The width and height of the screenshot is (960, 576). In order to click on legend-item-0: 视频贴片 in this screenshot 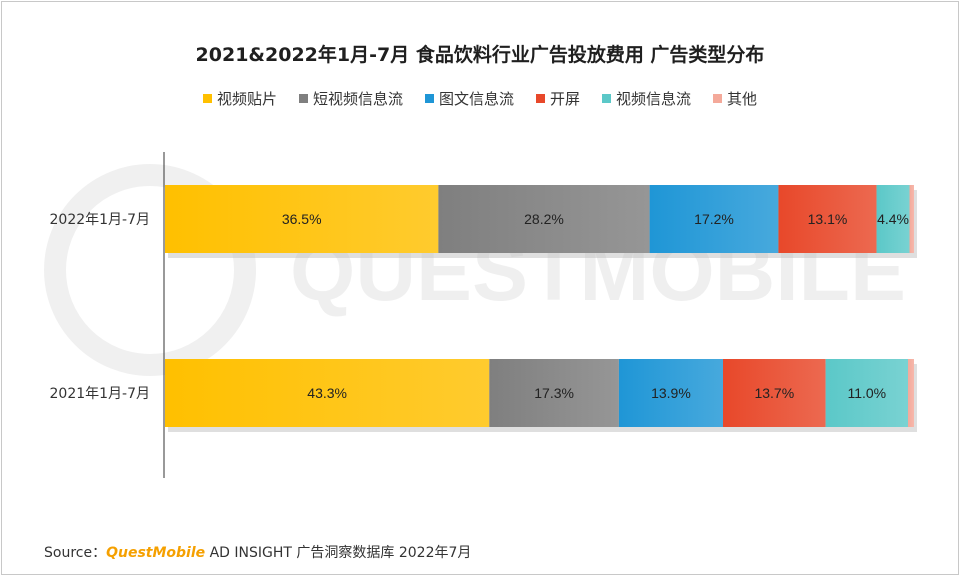, I will do `click(239, 98)`.